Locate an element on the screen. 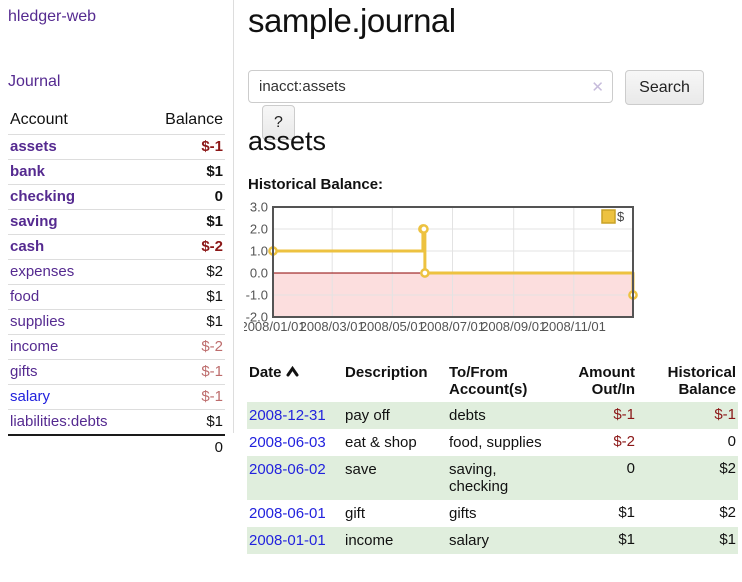  account-link-checking: checking is located at coordinates (43, 196).